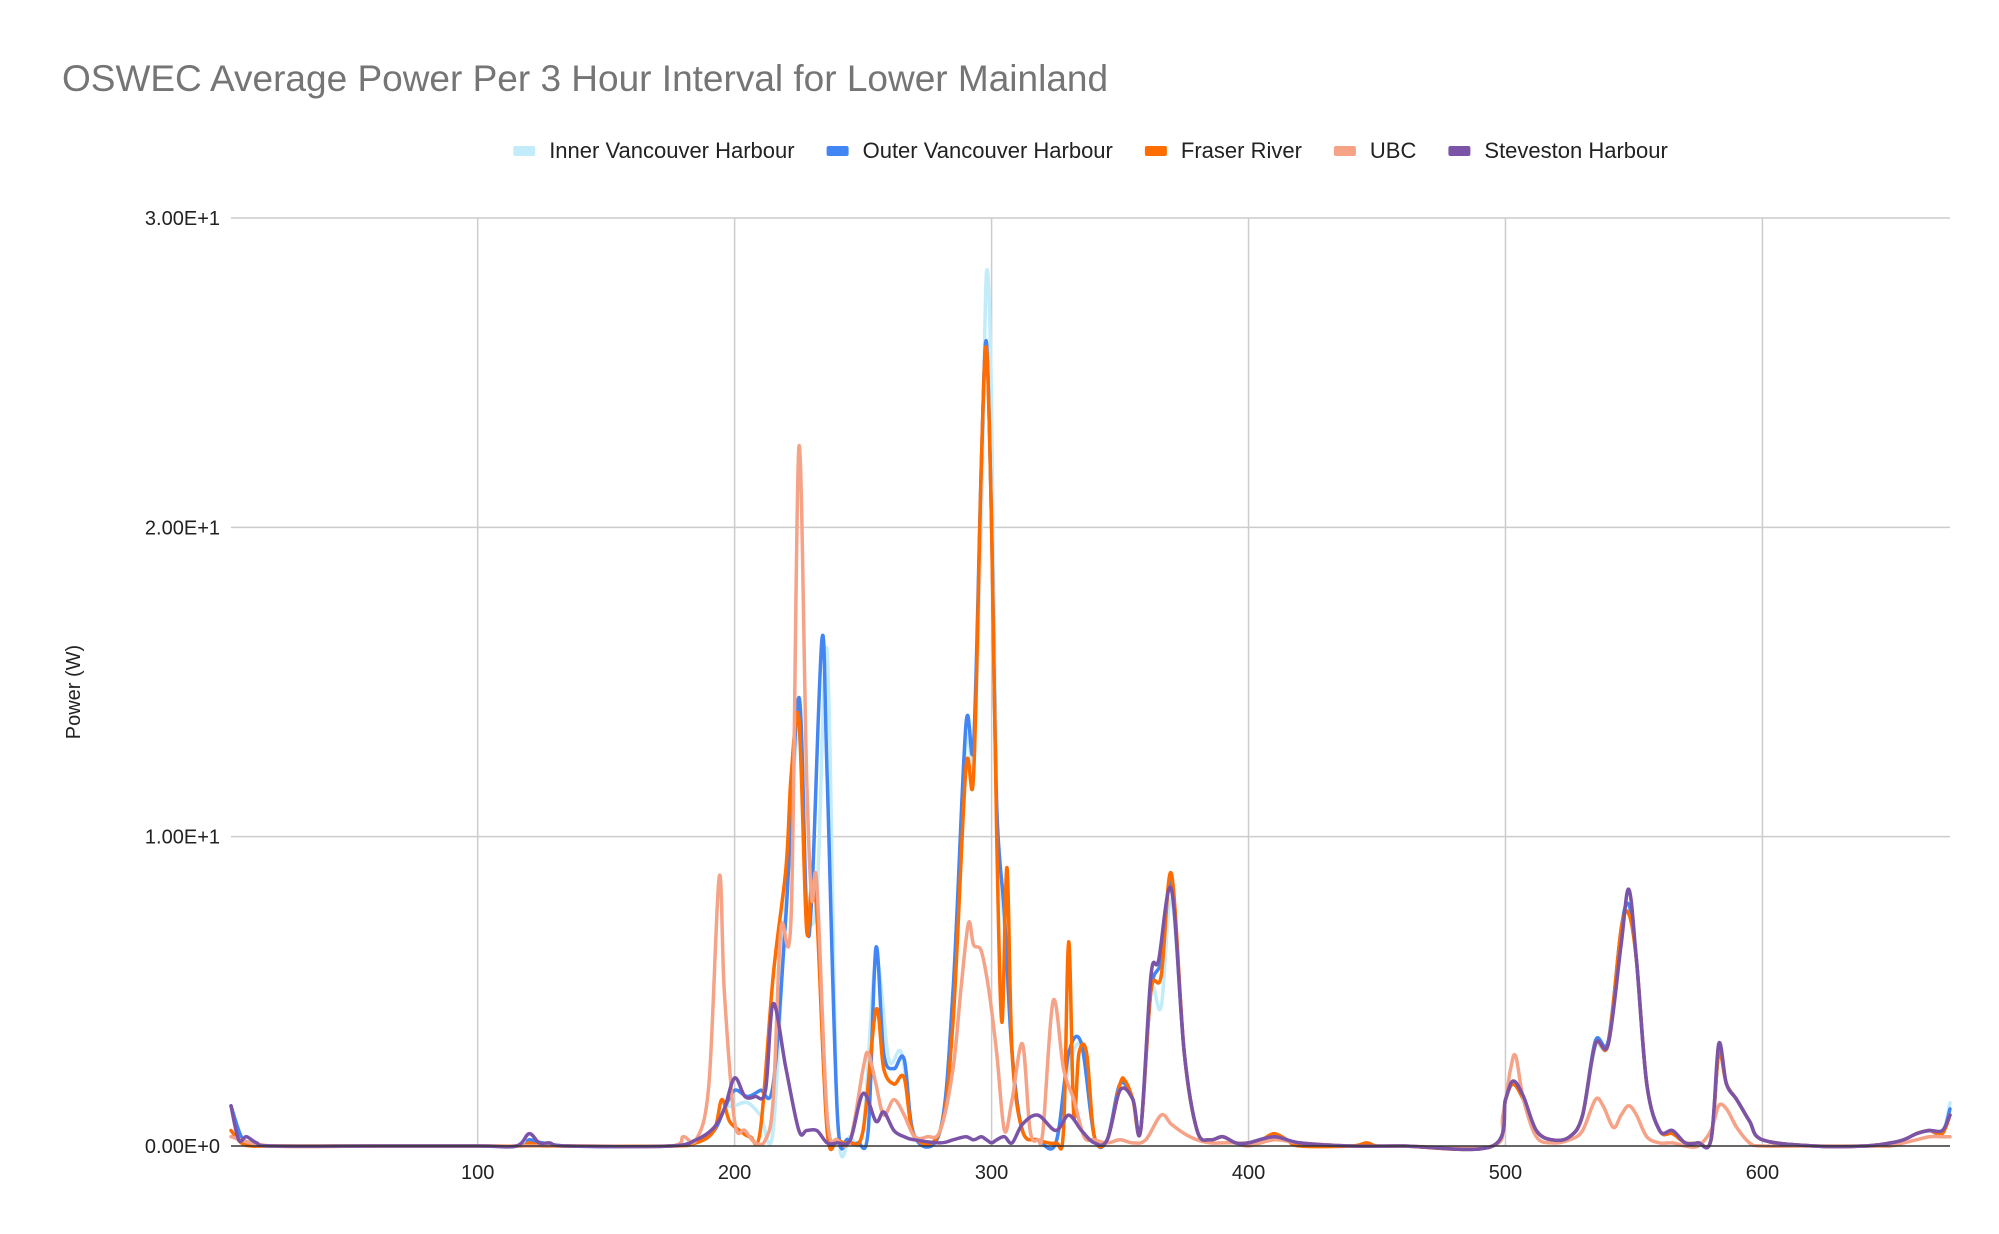 The width and height of the screenshot is (1999, 1234). I want to click on x-tick-label: 500, so click(1505, 1173).